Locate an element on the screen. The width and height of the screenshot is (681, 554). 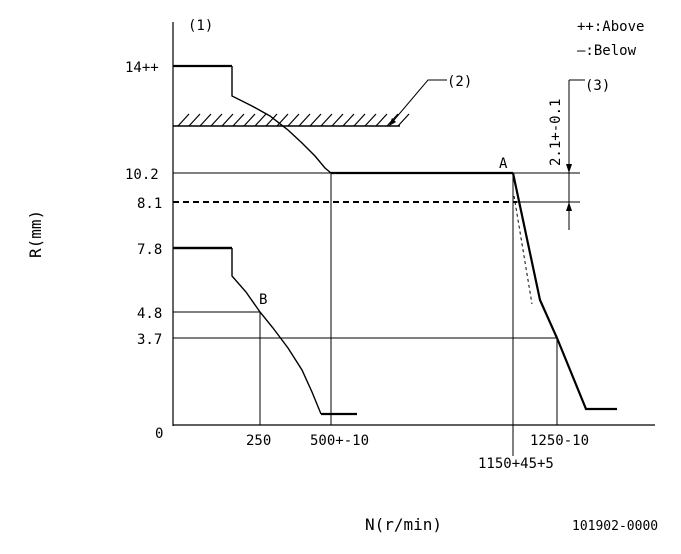
marker-2: (2) is located at coordinates (459, 82).